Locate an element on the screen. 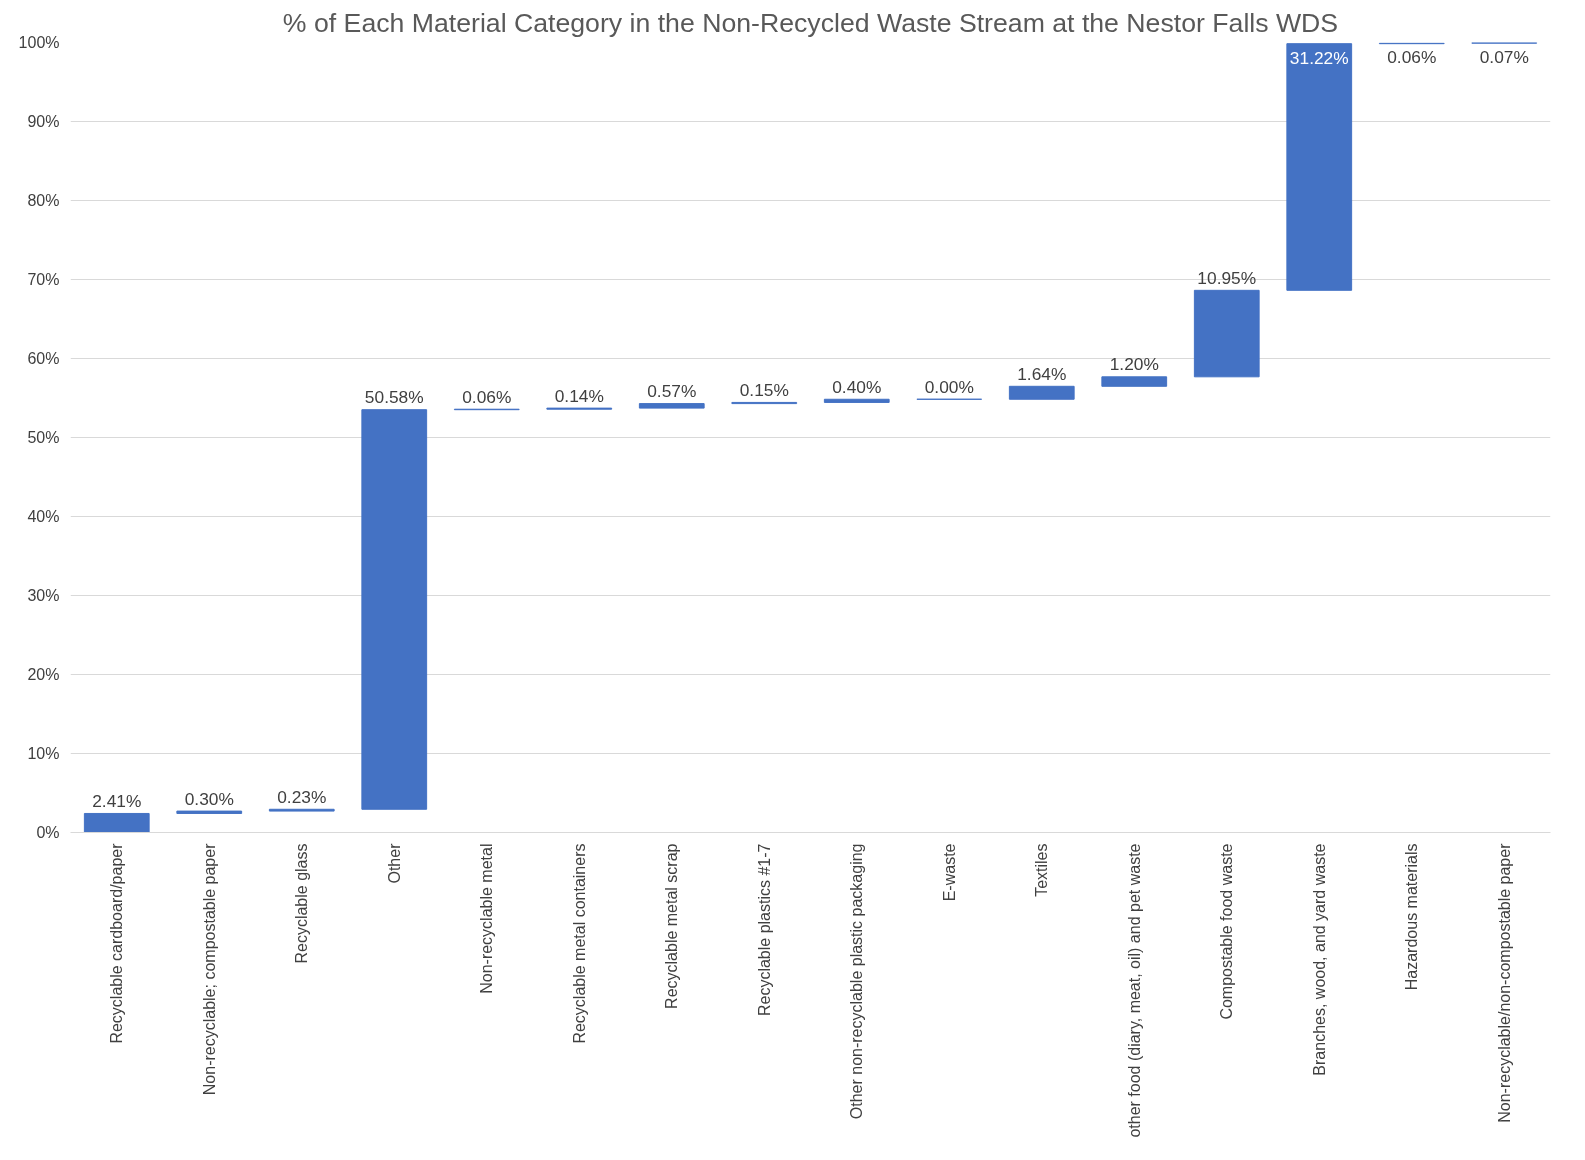  y-tick-label: 70% is located at coordinates (43, 279).